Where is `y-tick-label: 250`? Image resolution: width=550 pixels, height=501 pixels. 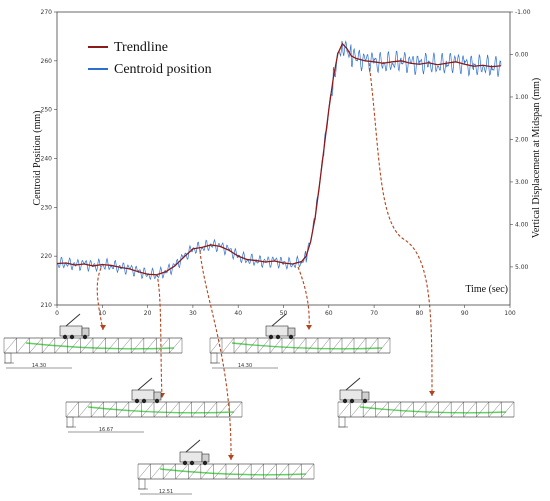 y-tick-label: 250 is located at coordinates (47, 110).